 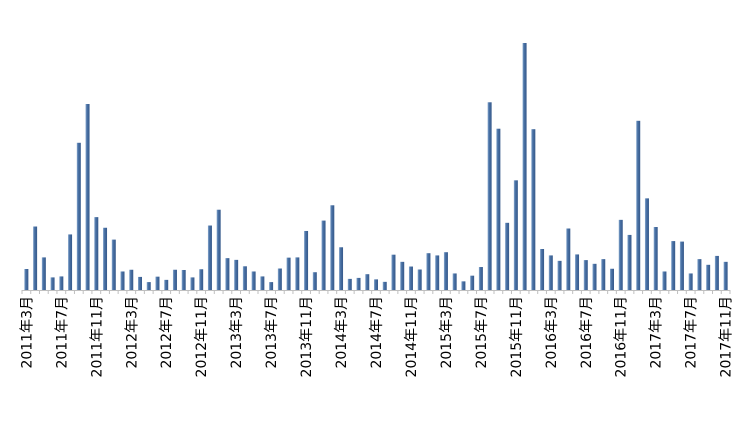 What do you see at coordinates (332, 247) in the screenshot?
I see `bar-2014年2月` at bounding box center [332, 247].